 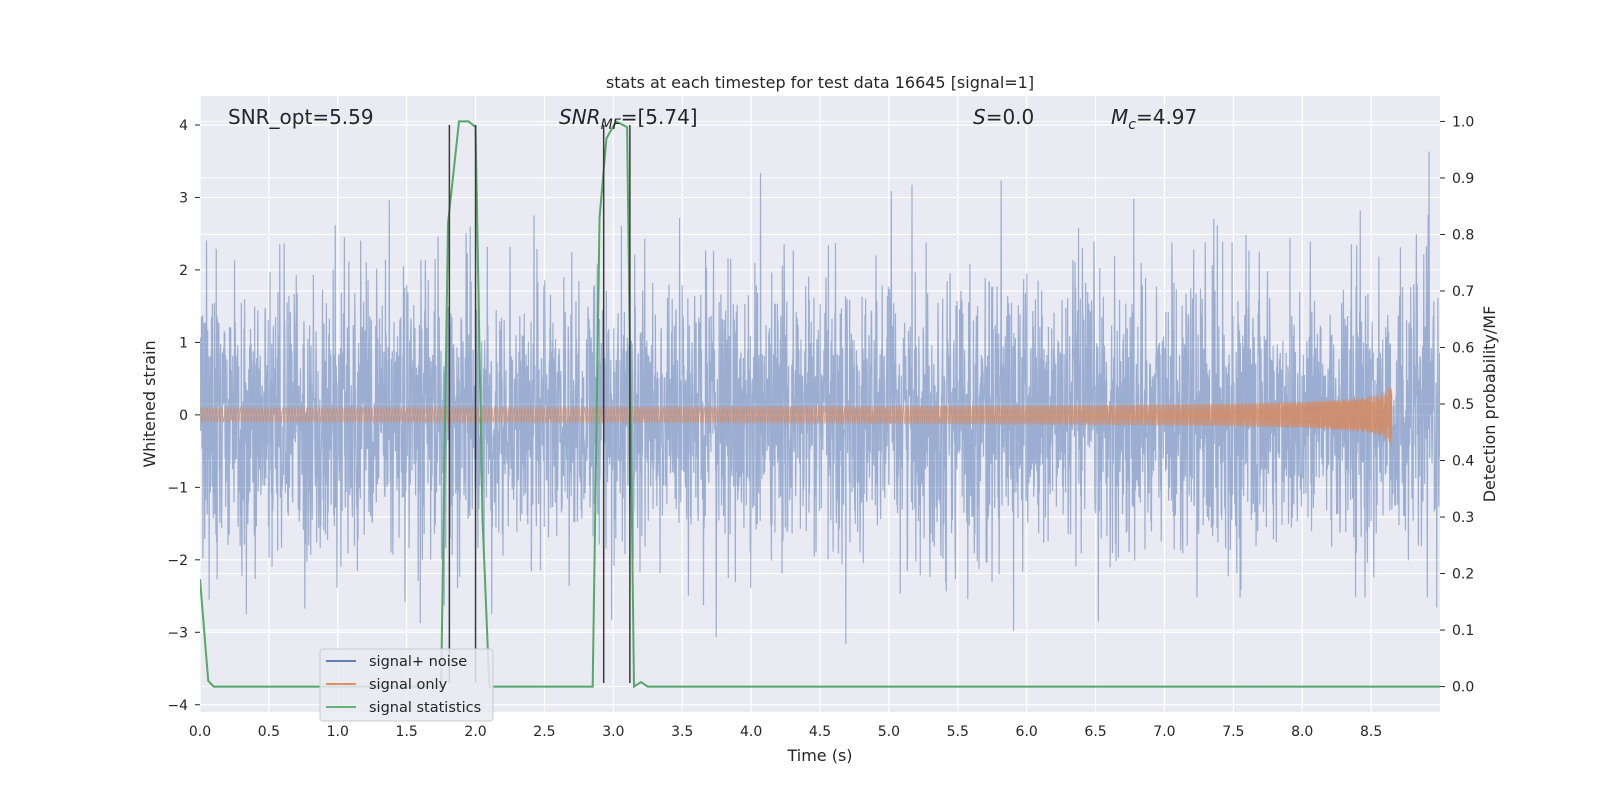 I want to click on y2-tick-labels: 1.0 0.9 0.8 0.7 0.6 0.5 0.4 0.3 0.2 0.1 0.0, so click(x=1457, y=405).